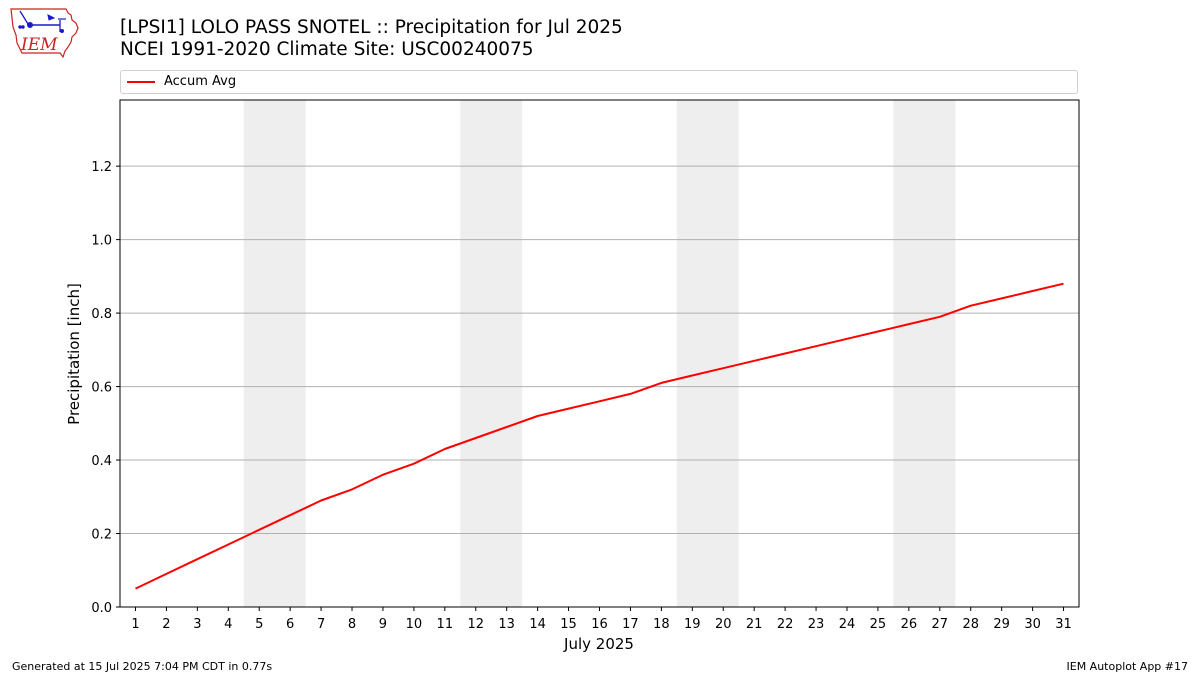  What do you see at coordinates (754, 624) in the screenshot?
I see `x-tick-label: 21` at bounding box center [754, 624].